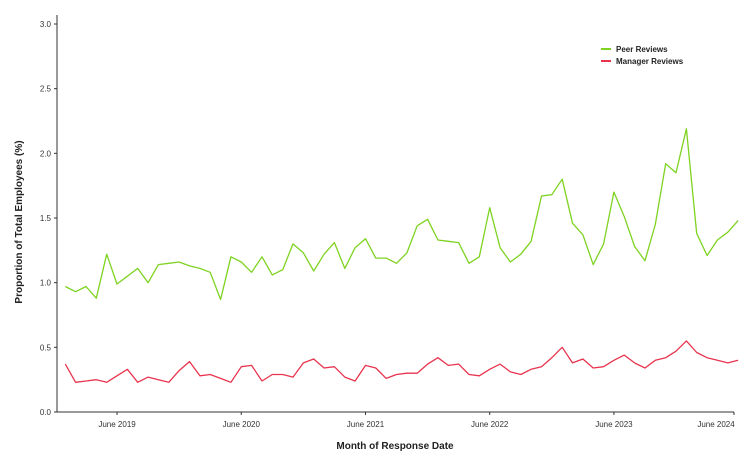  Describe the element at coordinates (716, 424) in the screenshot. I see `x-tick-label: June 2024` at that location.